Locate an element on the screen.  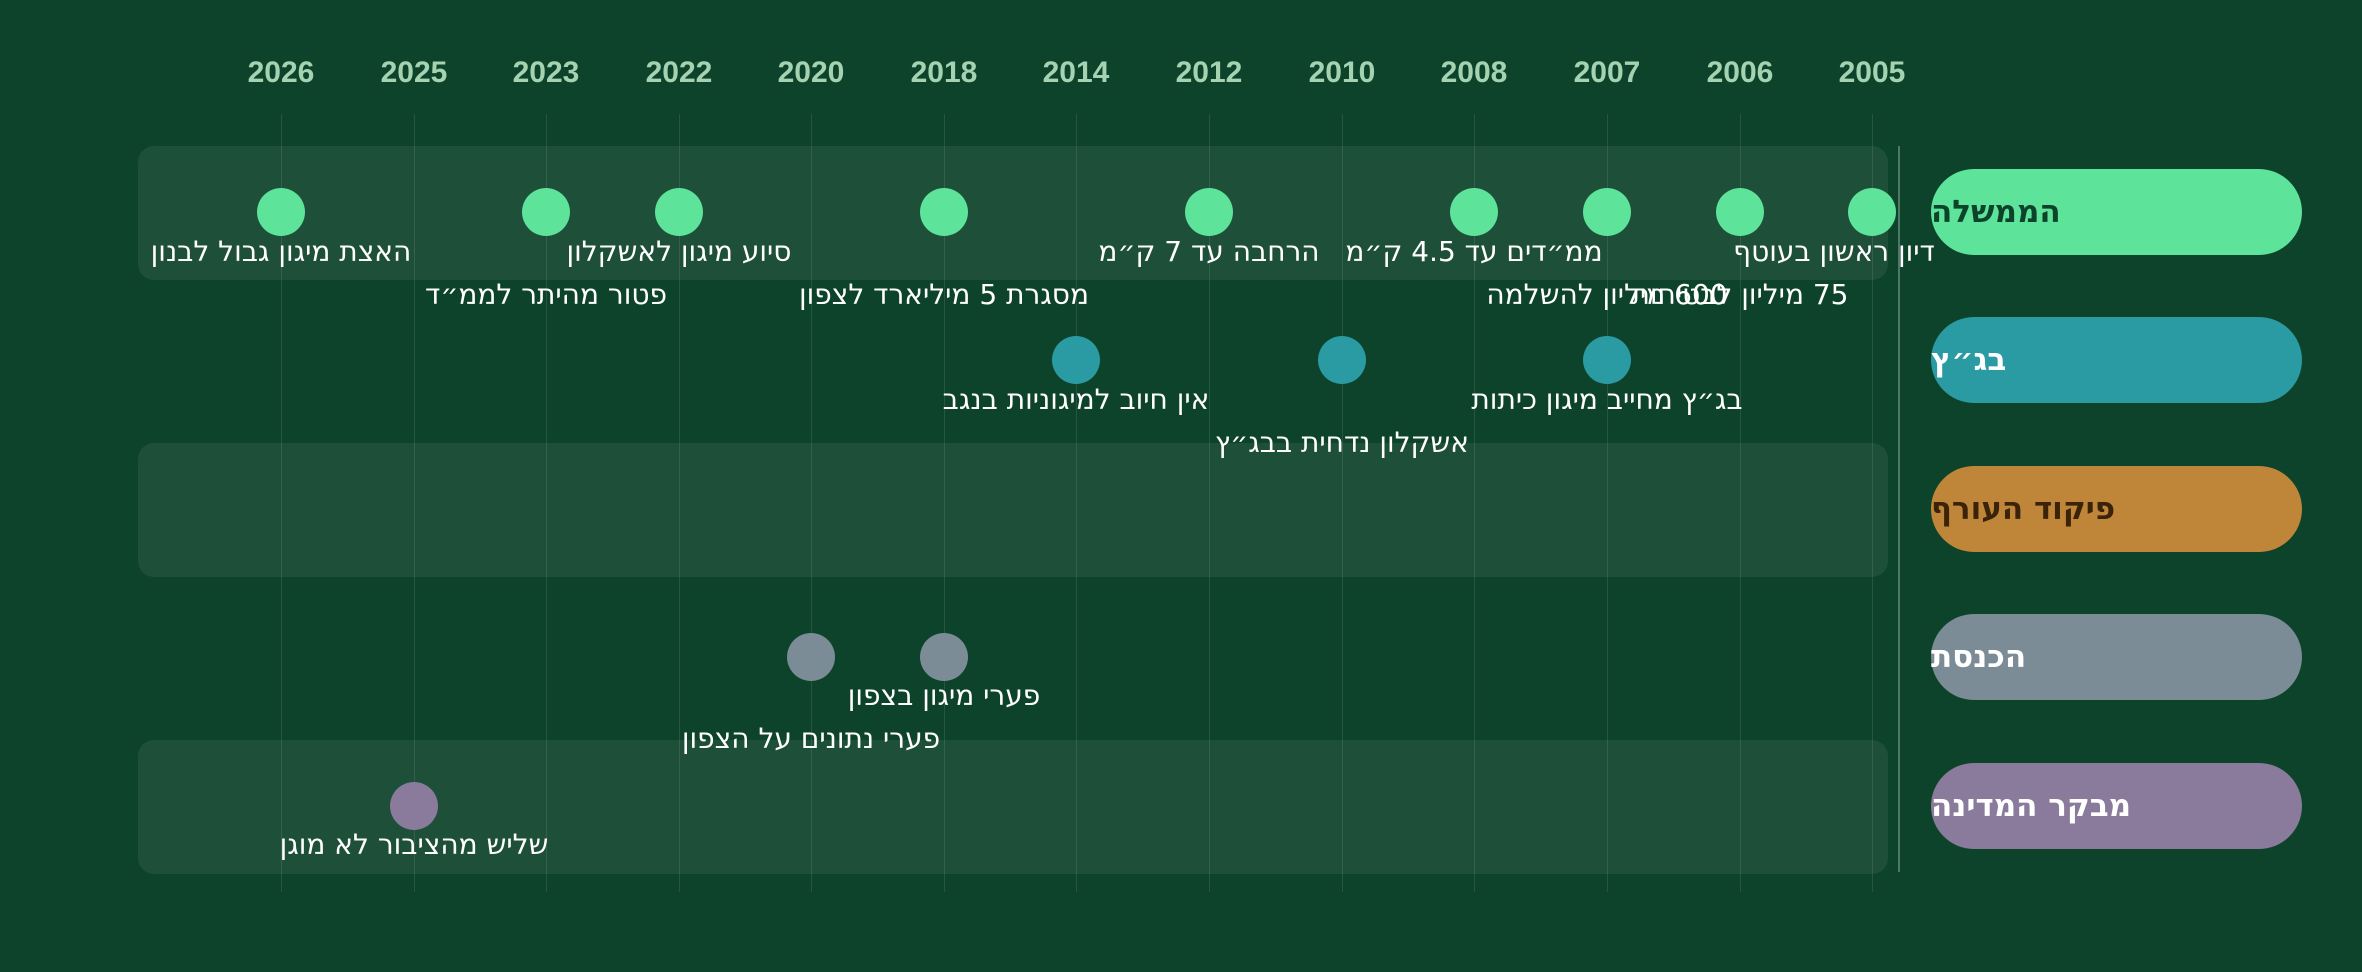
event-label: אין חיוב למיגוניות בנגב is located at coordinates (1076, 399).